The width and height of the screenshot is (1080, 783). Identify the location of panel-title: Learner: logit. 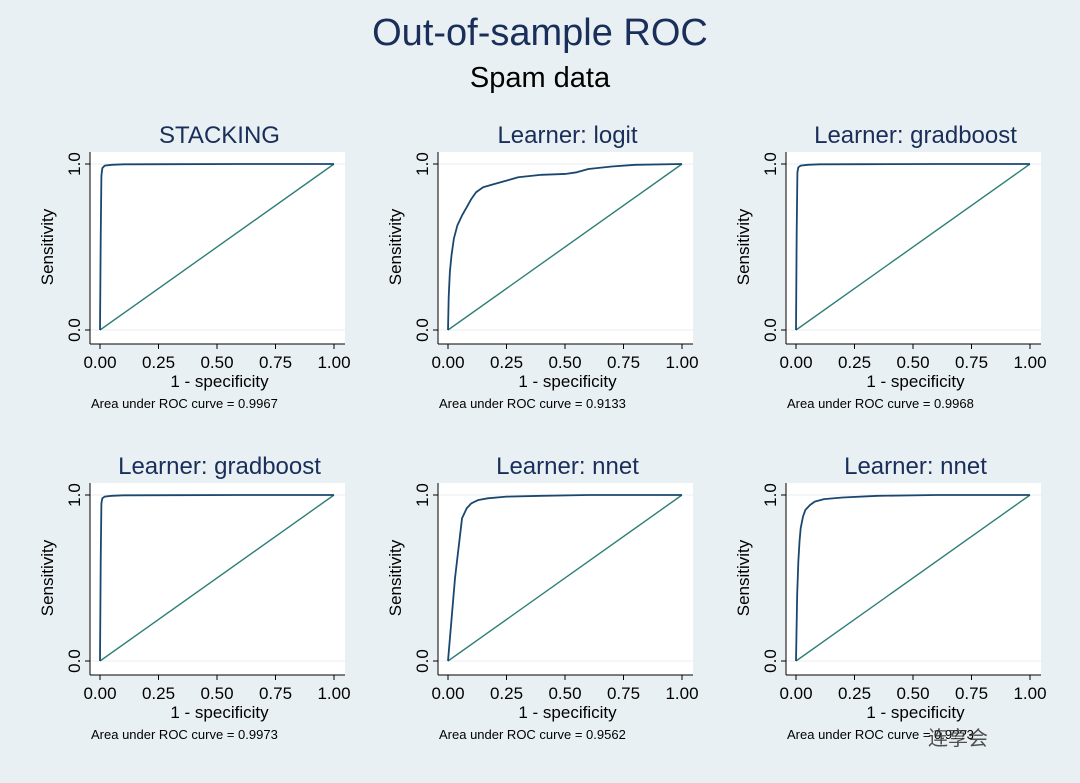
(567, 135).